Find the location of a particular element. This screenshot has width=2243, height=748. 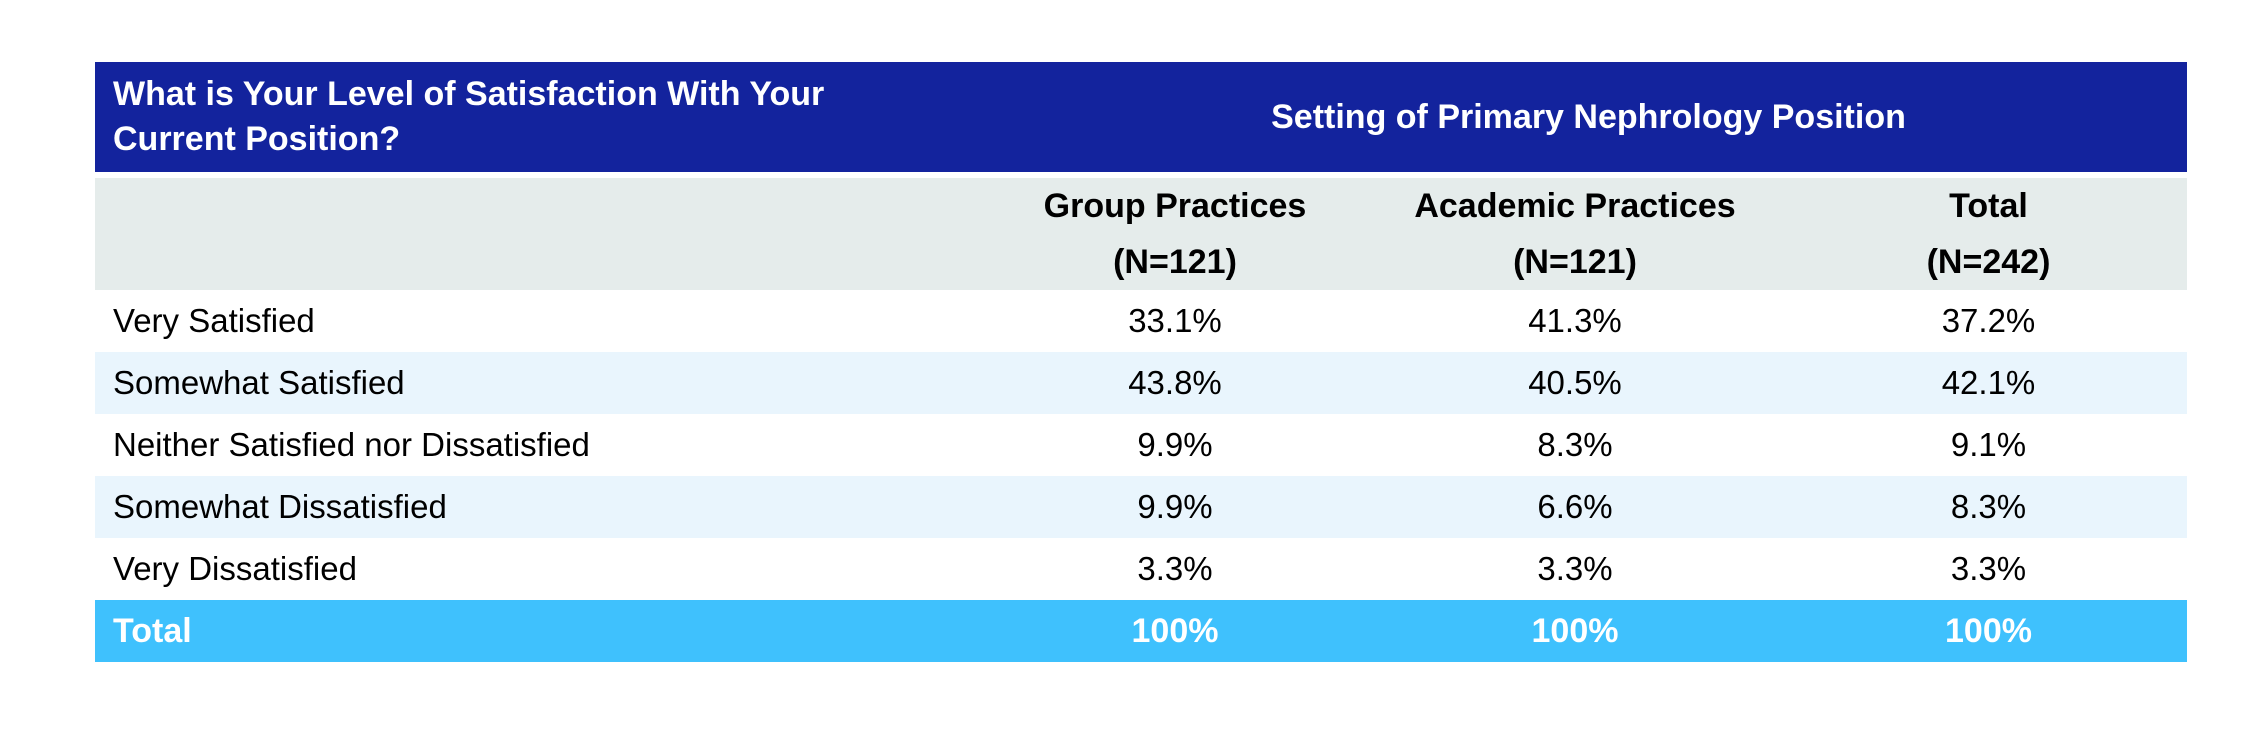

cell-value: 6.6% is located at coordinates (1575, 506).